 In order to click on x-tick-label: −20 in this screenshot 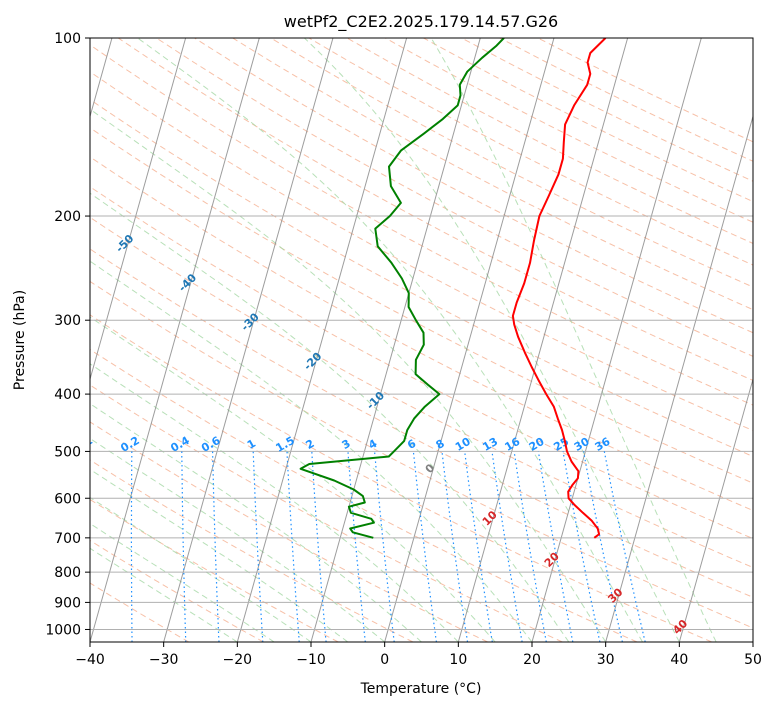, I will do `click(238, 660)`.